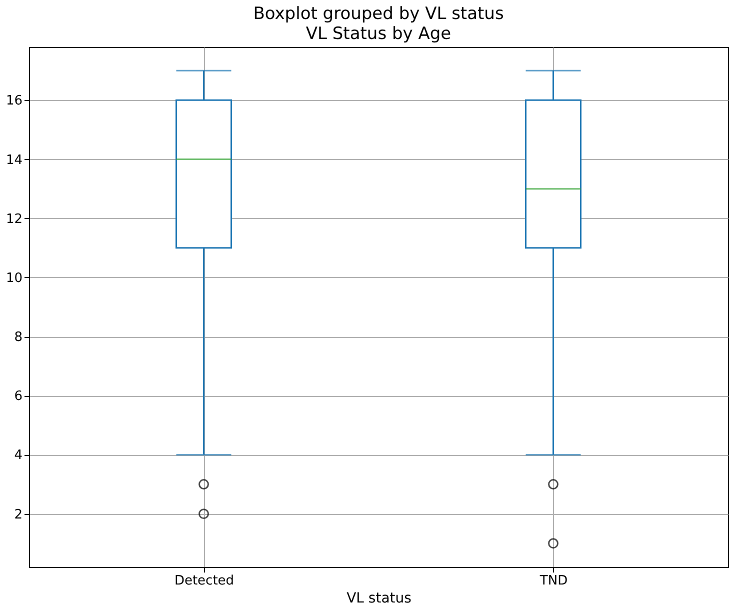 Image resolution: width=733 pixels, height=610 pixels. I want to click on y-tick-label: 16, so click(14, 101).